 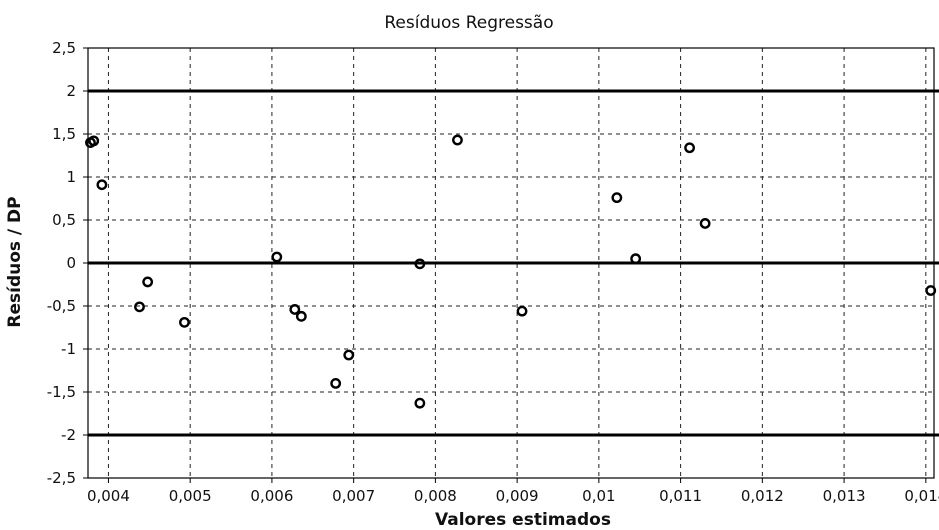 What do you see at coordinates (680, 496) in the screenshot?
I see `x-tick-label: 0,011` at bounding box center [680, 496].